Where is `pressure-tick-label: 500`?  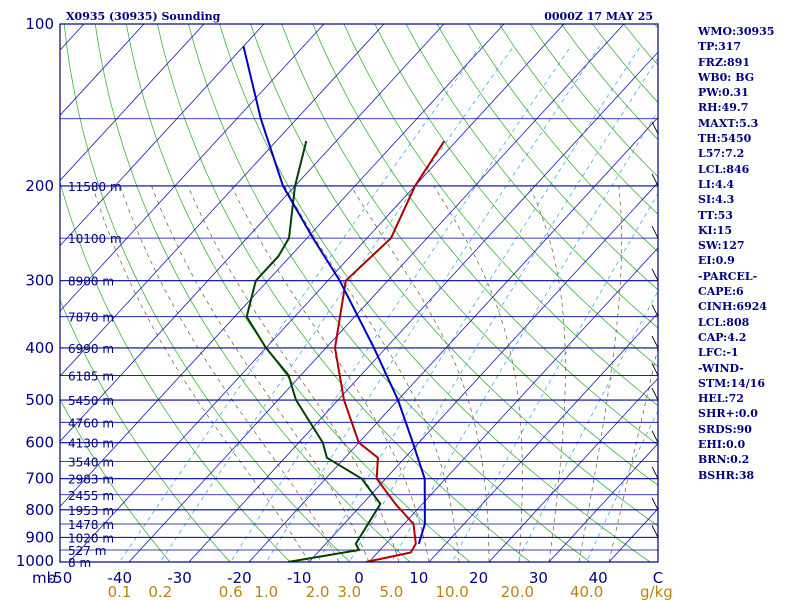 pressure-tick-label: 500 is located at coordinates (39, 400).